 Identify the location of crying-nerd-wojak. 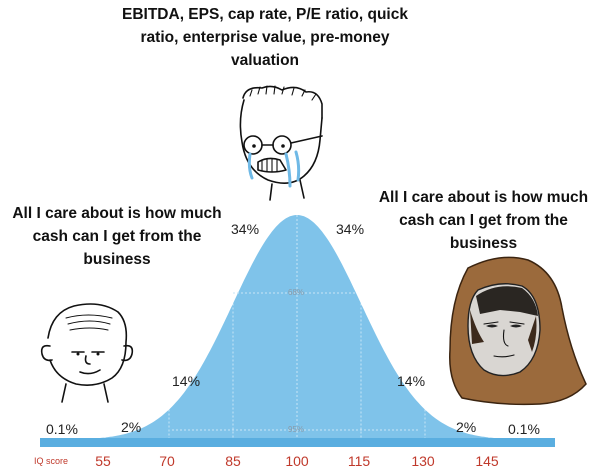
(281, 143).